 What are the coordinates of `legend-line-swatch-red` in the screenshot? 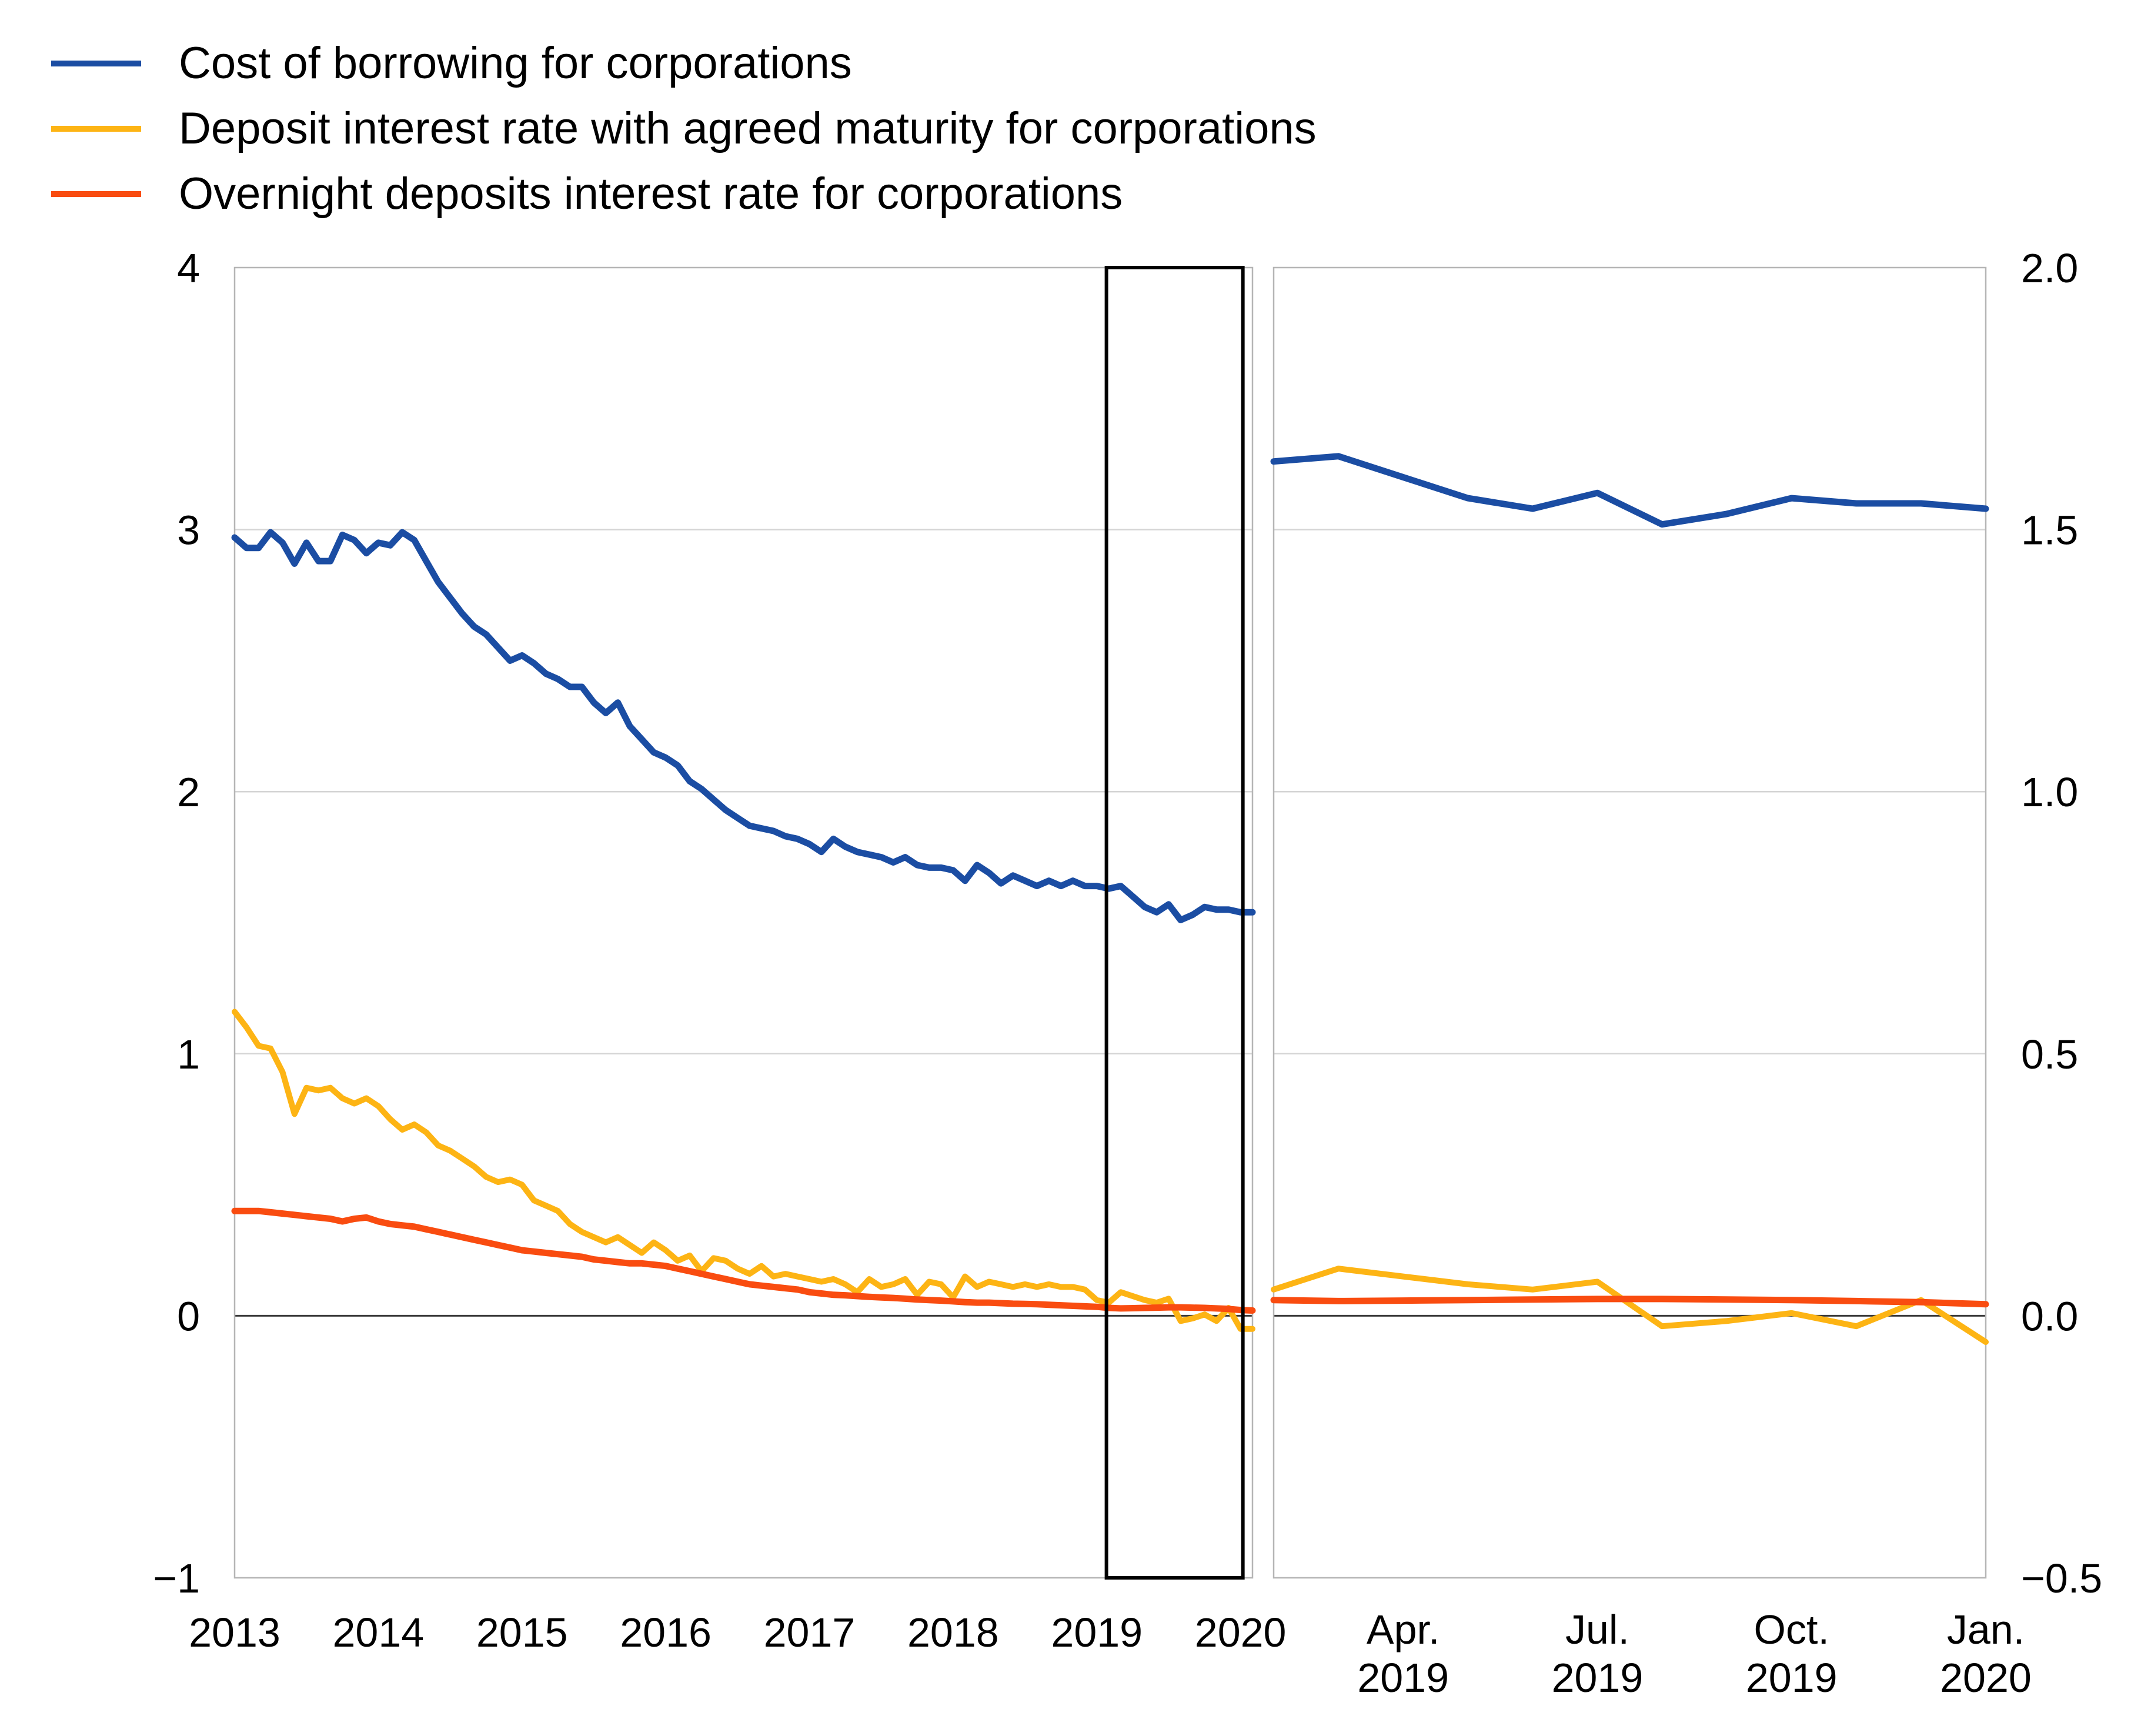 It's located at (96, 194).